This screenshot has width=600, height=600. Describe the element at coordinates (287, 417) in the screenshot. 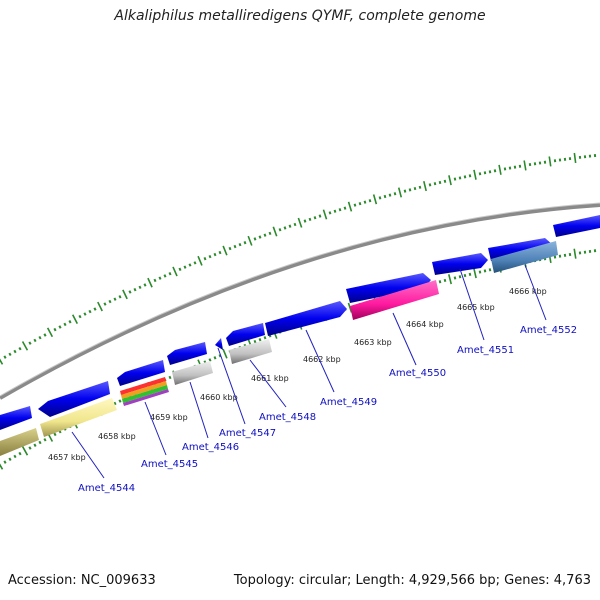

I see `gene-label-amet-4548: Amet_4548` at that location.